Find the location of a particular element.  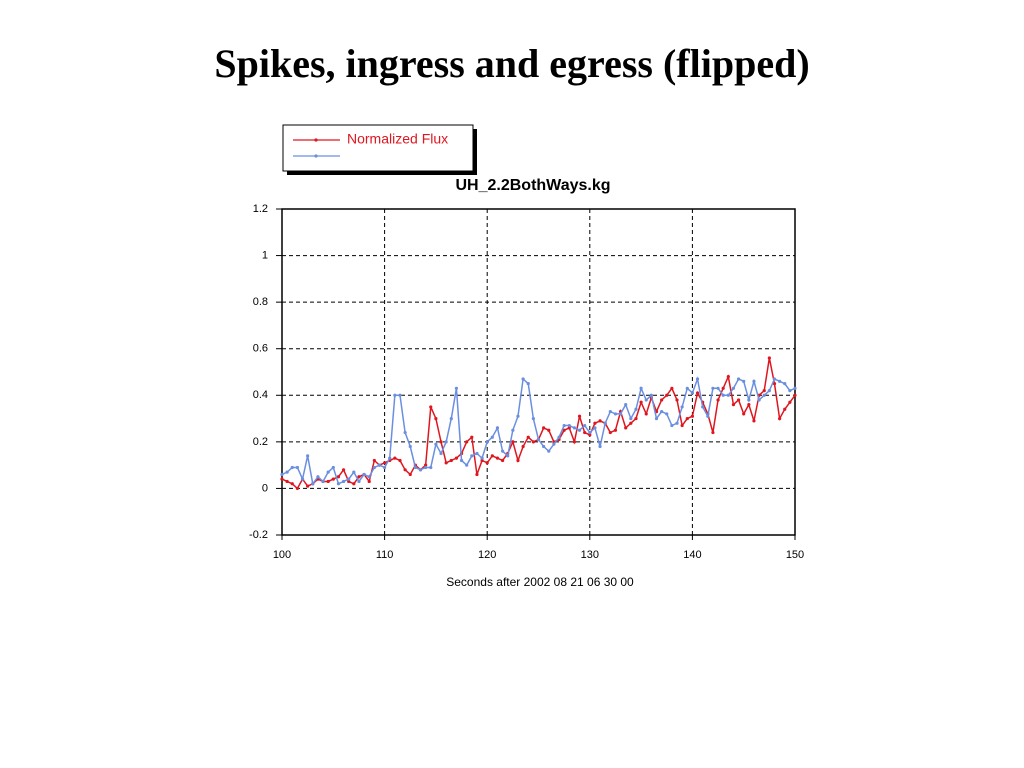

y-tick-label: 0 is located at coordinates (265, 488).